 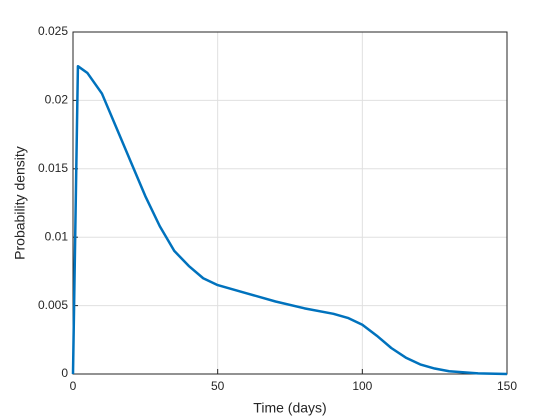 What do you see at coordinates (53, 305) in the screenshot?
I see `y-tick-label: 0.005` at bounding box center [53, 305].